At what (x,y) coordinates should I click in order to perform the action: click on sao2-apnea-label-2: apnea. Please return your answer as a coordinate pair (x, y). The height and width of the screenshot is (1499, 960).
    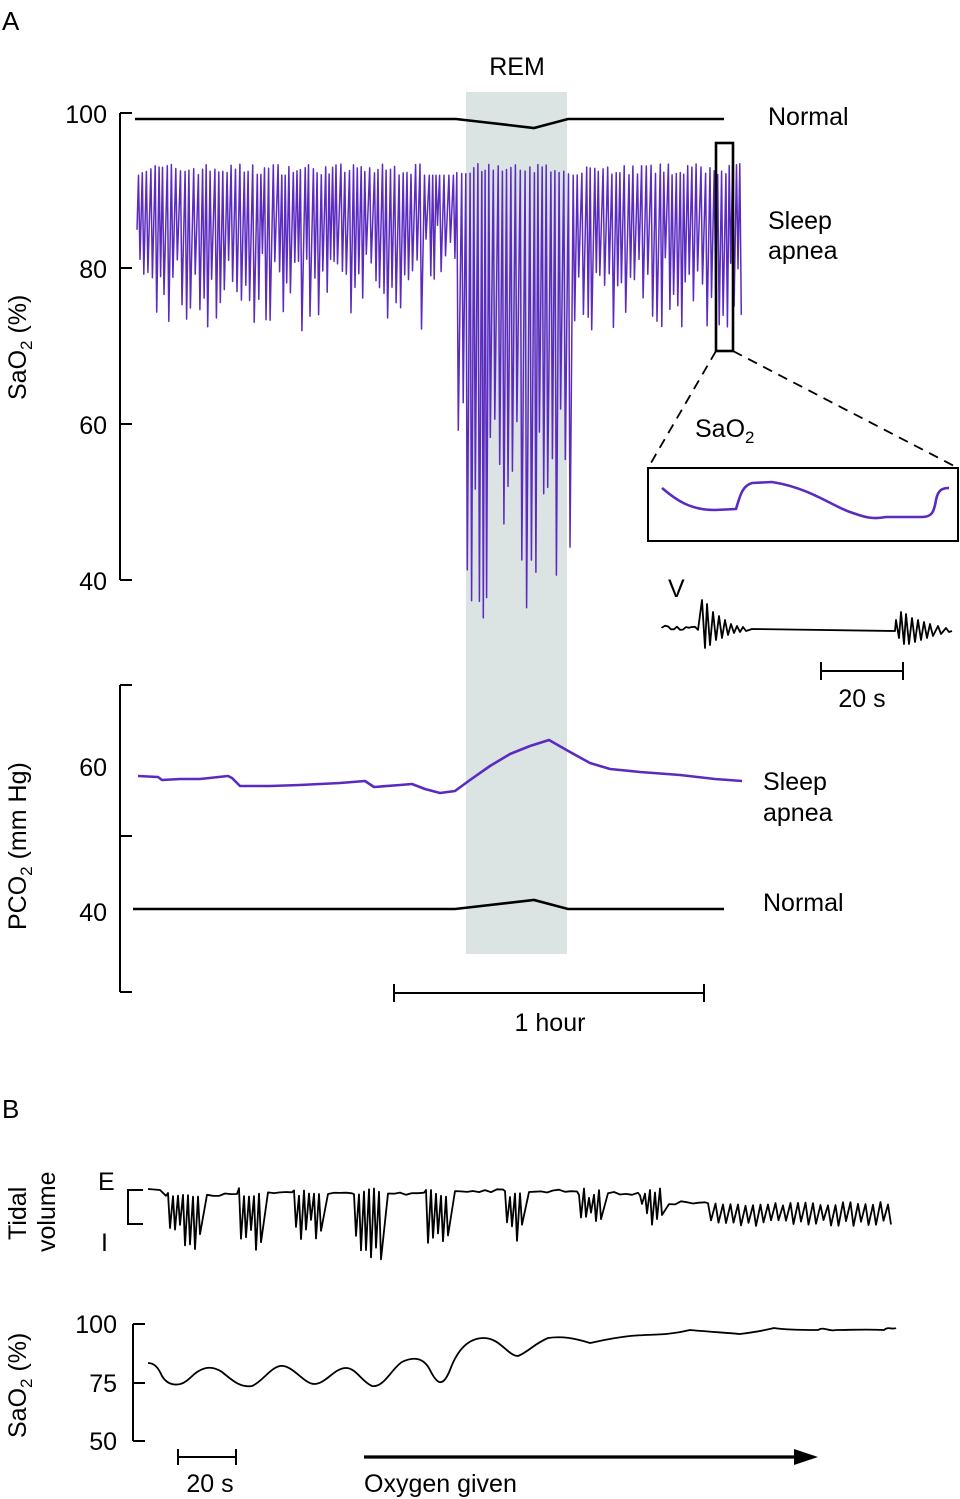
    Looking at the image, I should click on (803, 251).